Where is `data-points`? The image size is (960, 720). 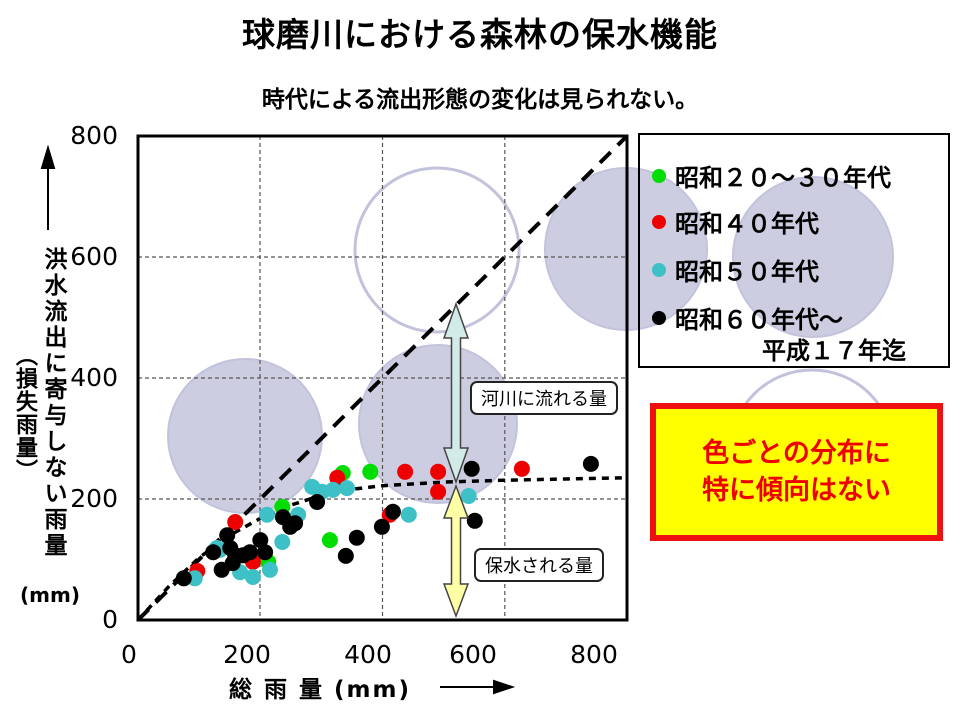 data-points is located at coordinates (387, 521).